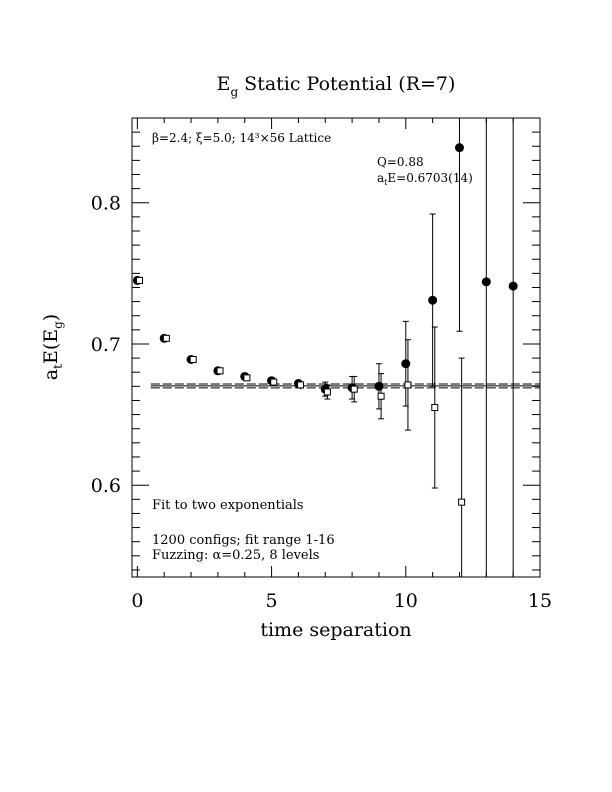 The width and height of the screenshot is (612, 792). Describe the element at coordinates (58, 325) in the screenshot. I see `y-label-subscript-2: g` at that location.